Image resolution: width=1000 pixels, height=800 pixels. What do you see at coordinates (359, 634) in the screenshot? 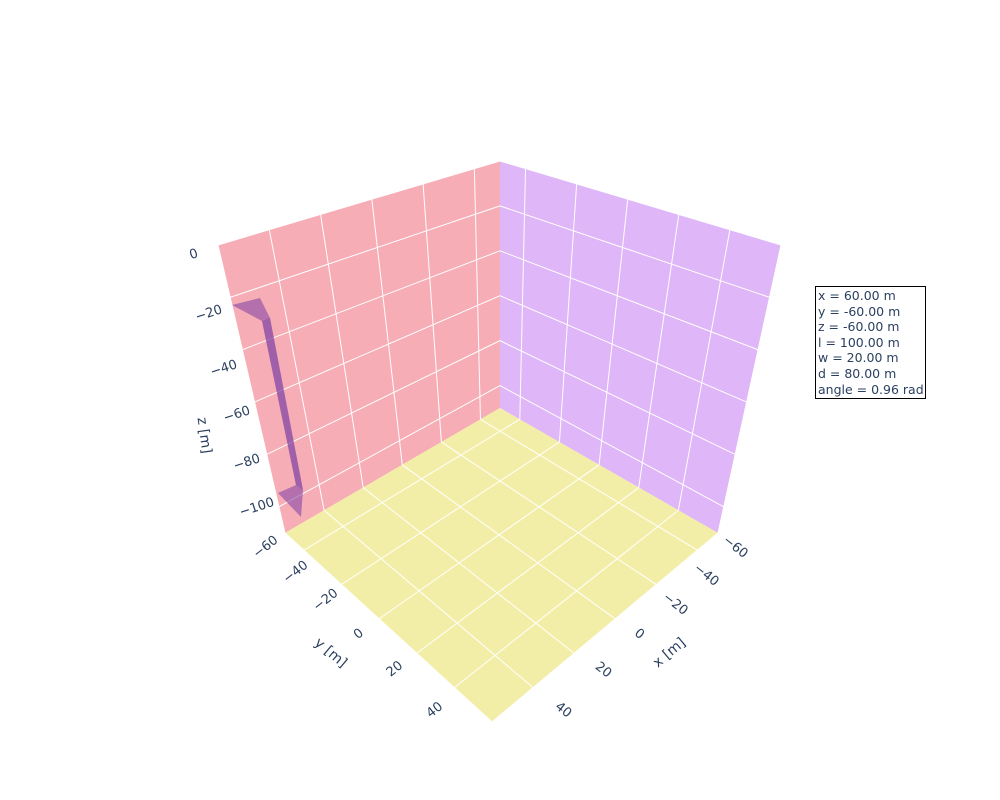
I see `y-tick-label: 0` at bounding box center [359, 634].